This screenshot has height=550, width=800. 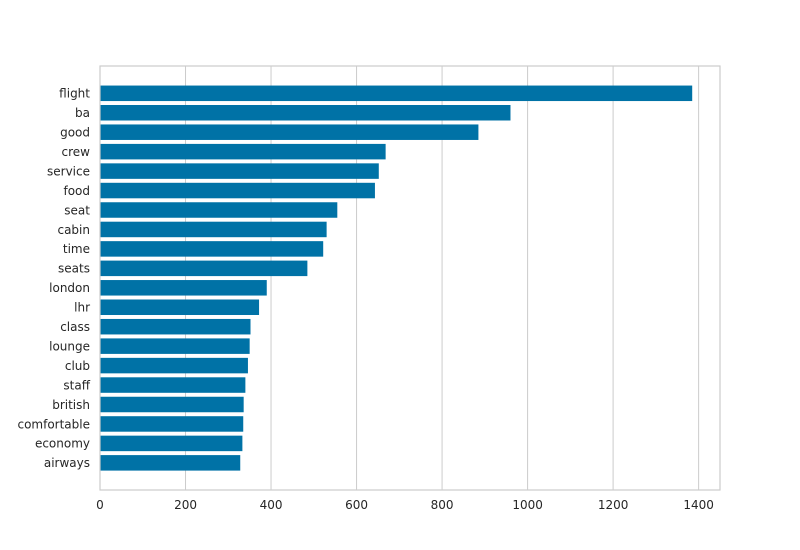 What do you see at coordinates (75, 133) in the screenshot?
I see `y-tick-label: good` at bounding box center [75, 133].